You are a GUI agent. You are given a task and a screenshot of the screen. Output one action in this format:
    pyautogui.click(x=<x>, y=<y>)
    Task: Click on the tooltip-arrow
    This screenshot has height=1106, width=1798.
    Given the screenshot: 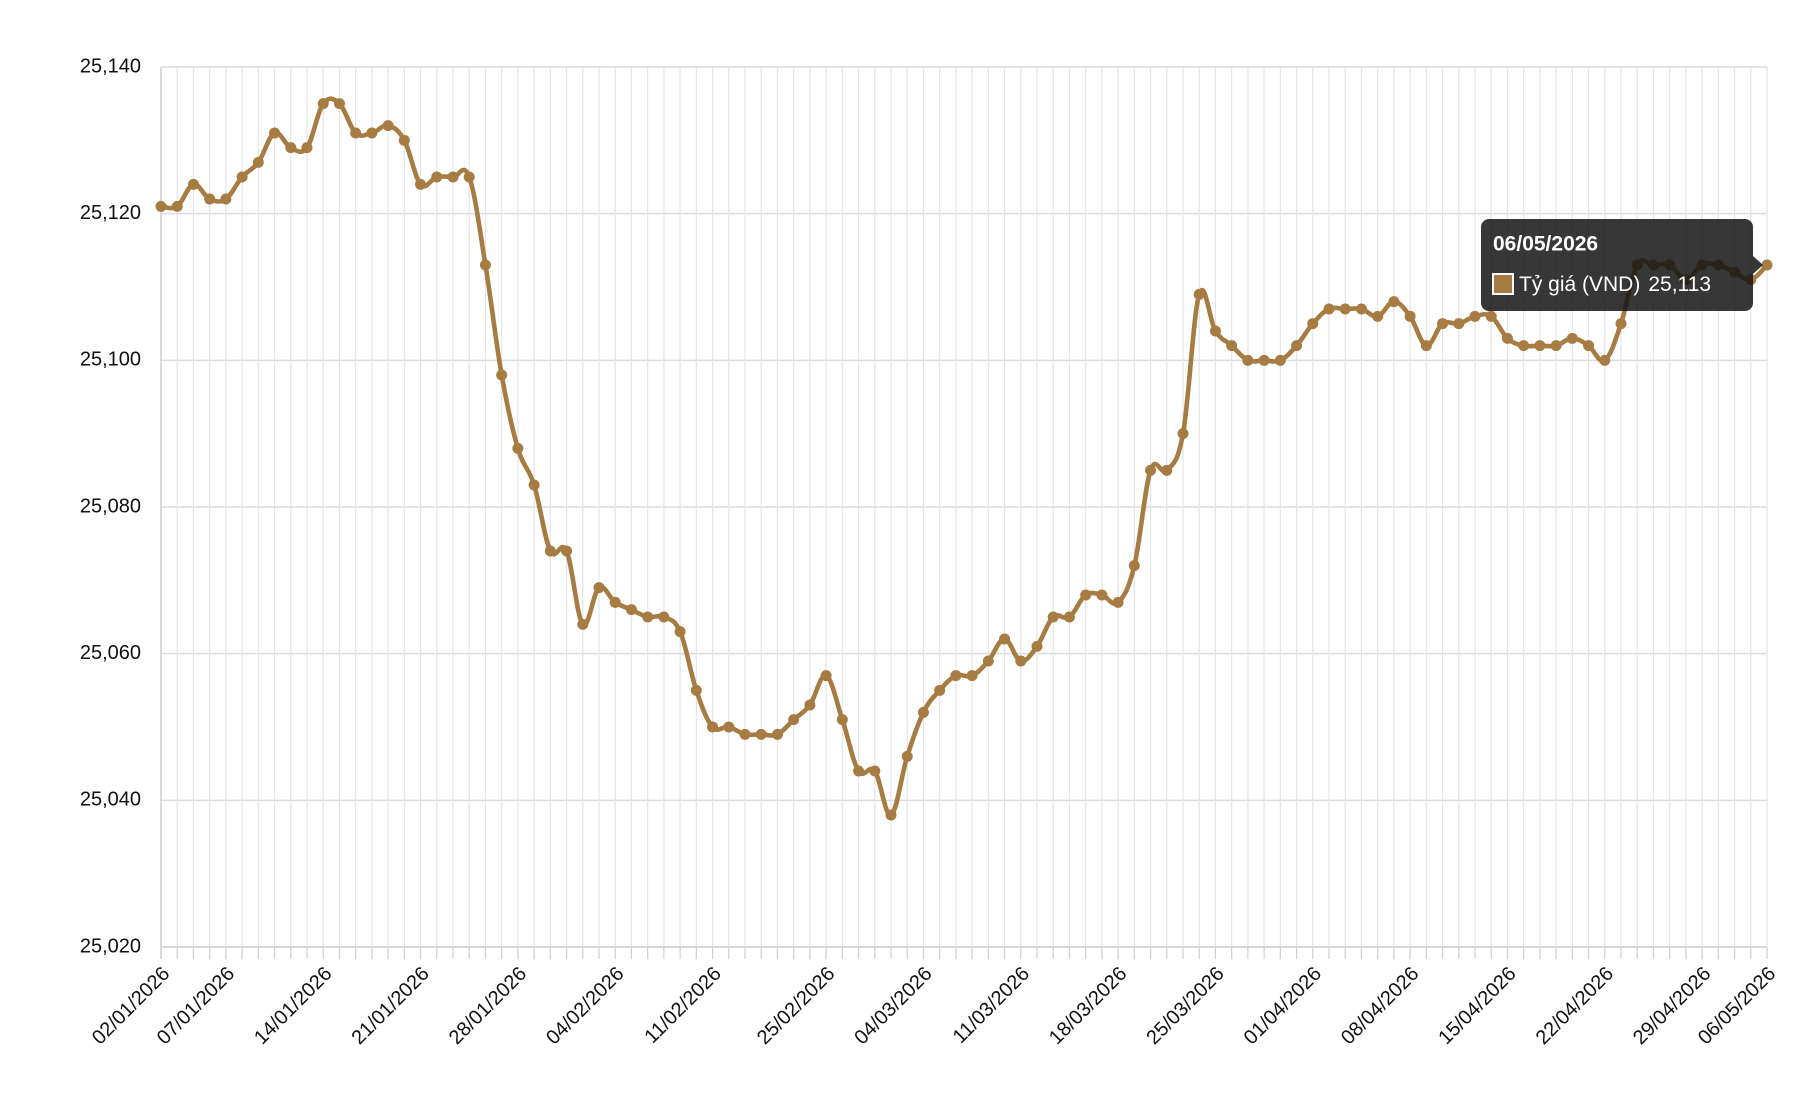 What is the action you would take?
    pyautogui.click(x=1758, y=265)
    